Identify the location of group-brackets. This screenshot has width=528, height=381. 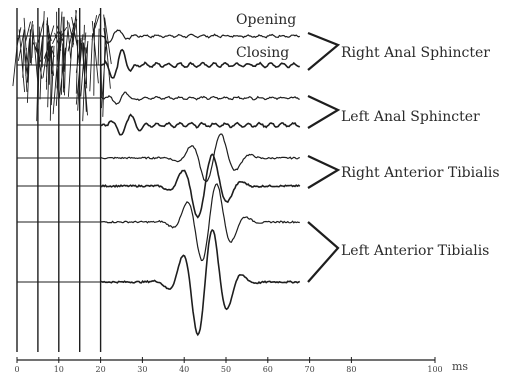
(323, 157).